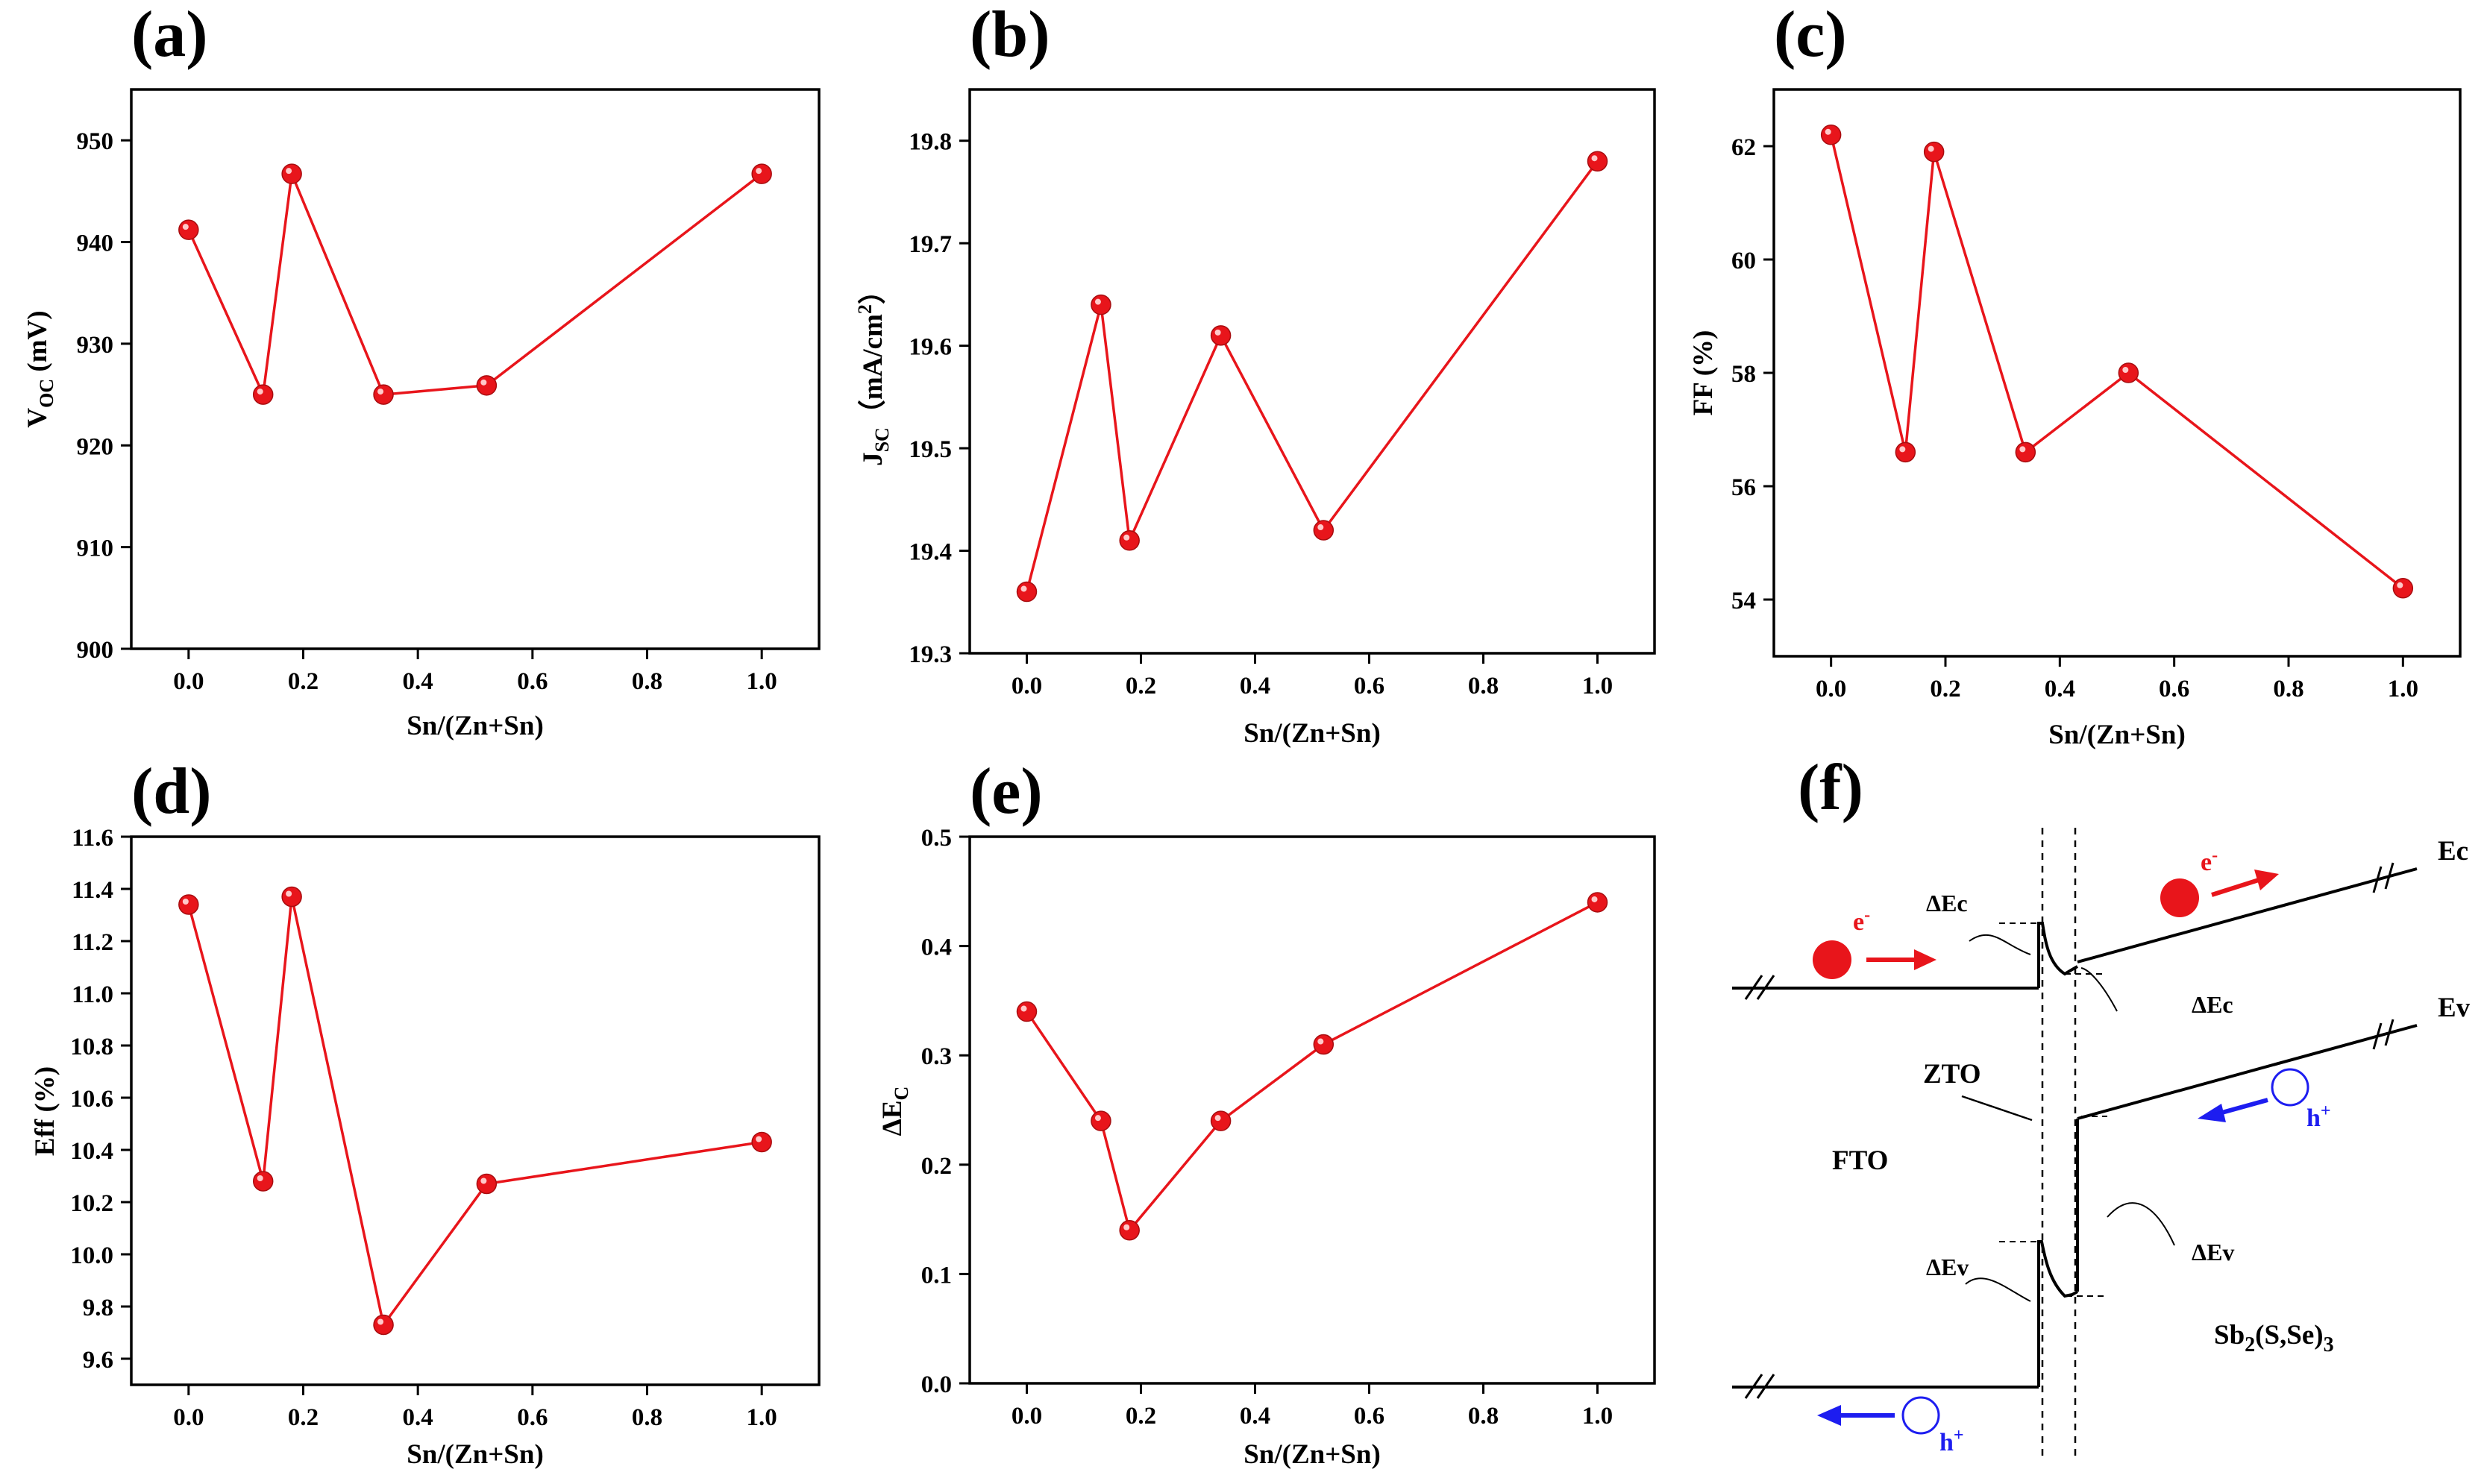 This screenshot has width=2487, height=1484. Describe the element at coordinates (1830, 788) in the screenshot. I see `panel-label-f: (f)` at that location.